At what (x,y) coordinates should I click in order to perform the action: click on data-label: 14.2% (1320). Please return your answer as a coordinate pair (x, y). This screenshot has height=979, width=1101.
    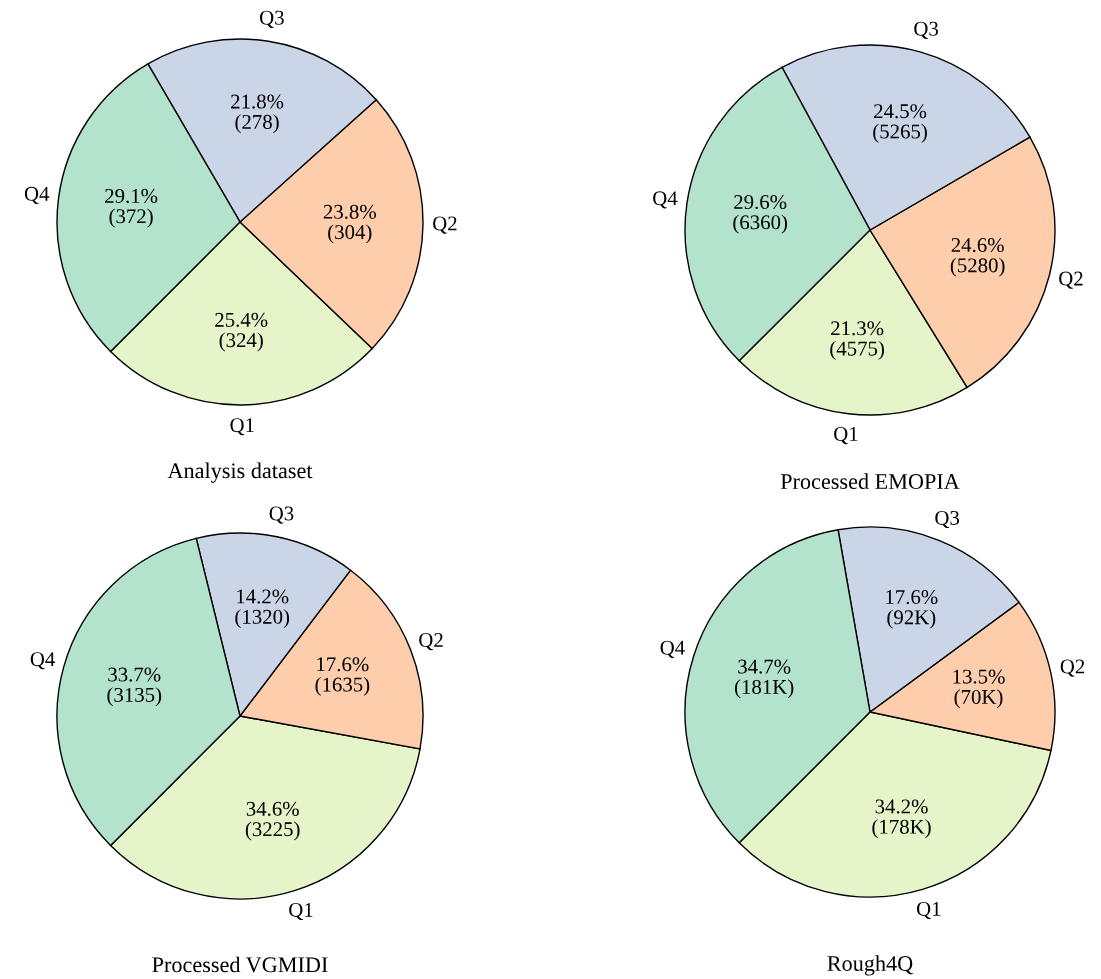
    Looking at the image, I should click on (262, 609).